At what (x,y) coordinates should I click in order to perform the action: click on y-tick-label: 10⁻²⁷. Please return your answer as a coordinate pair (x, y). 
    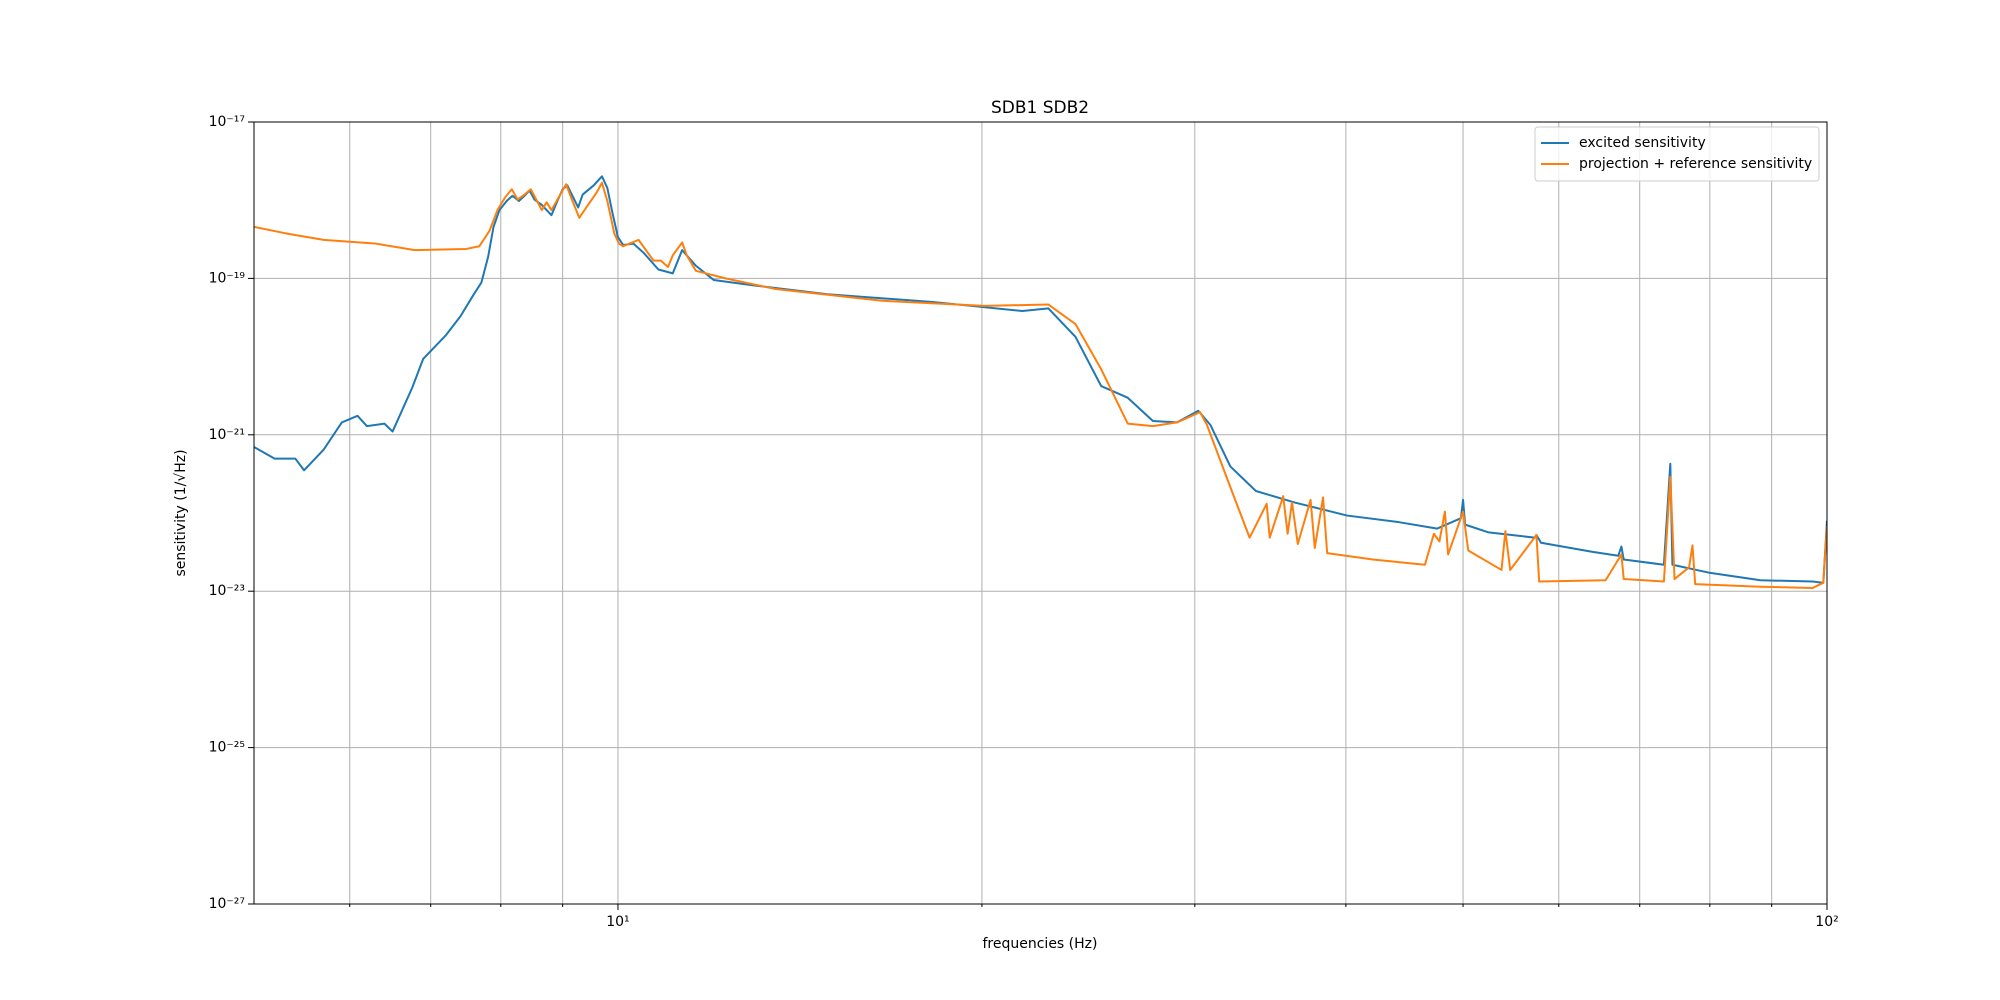
    Looking at the image, I should click on (227, 904).